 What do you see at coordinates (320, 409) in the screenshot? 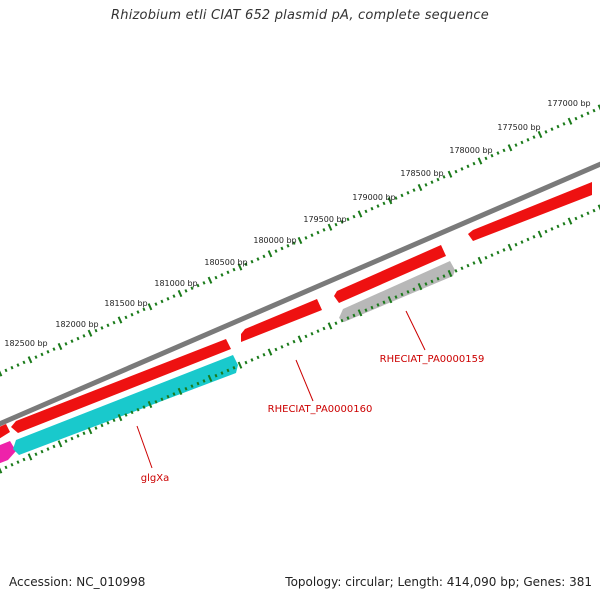
I see `rheciat-pa0000160-label: RHECIAT_PA0000160` at bounding box center [320, 409].